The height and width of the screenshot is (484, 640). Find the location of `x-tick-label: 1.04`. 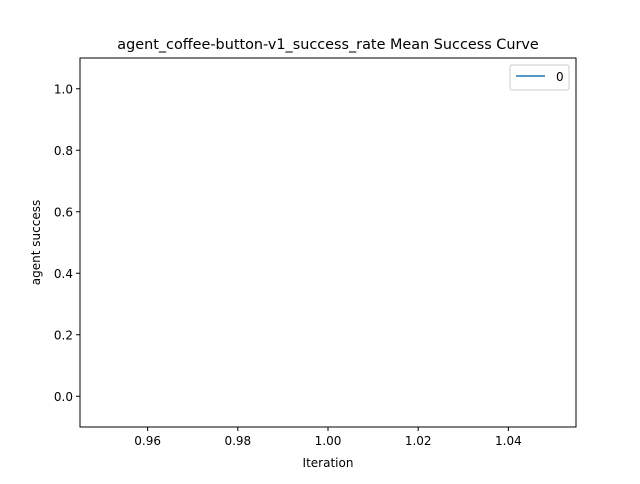

x-tick-label: 1.04 is located at coordinates (508, 441).